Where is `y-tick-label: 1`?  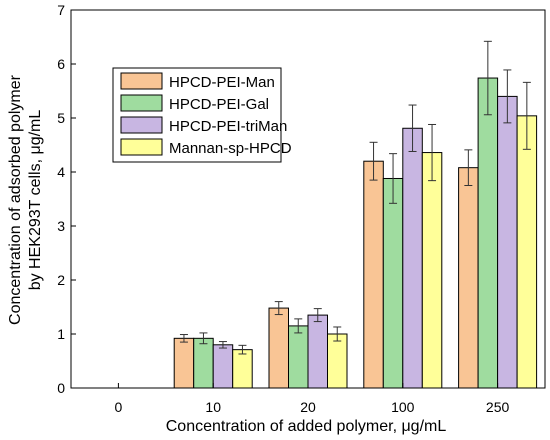 y-tick-label: 1 is located at coordinates (61, 334).